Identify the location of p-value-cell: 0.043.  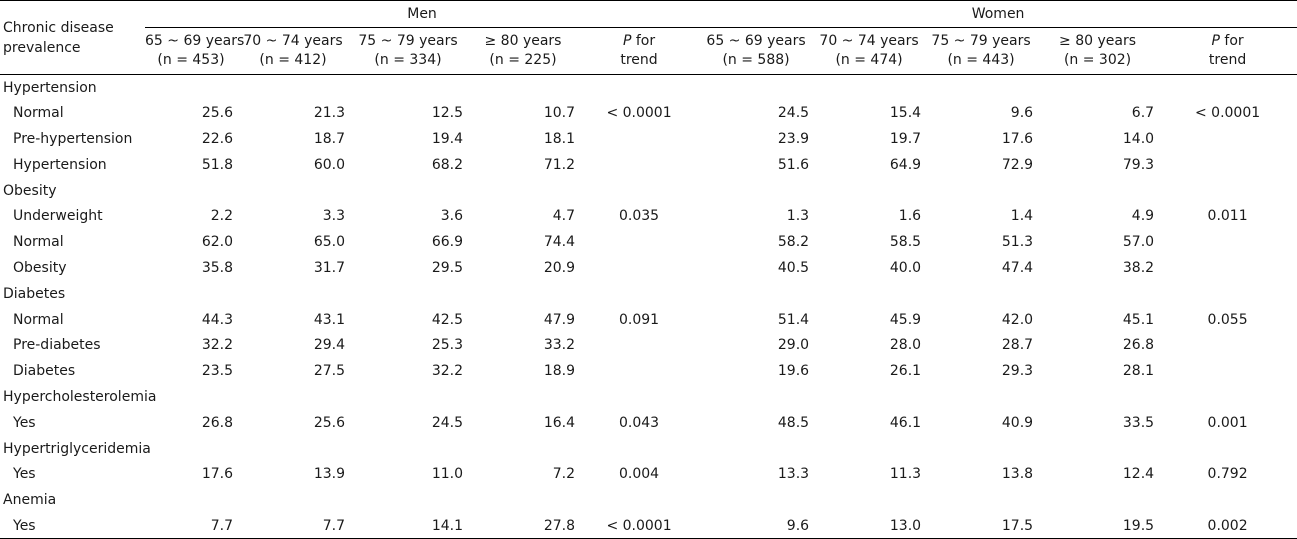
(639, 422).